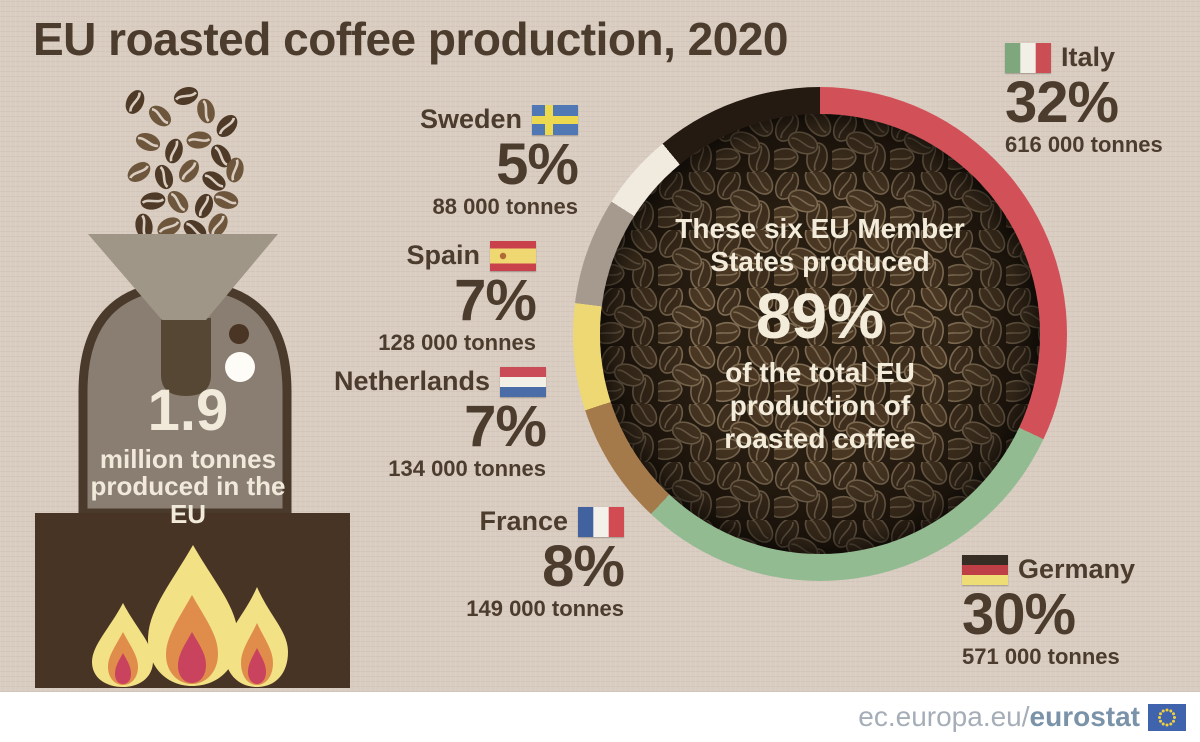  I want to click on country-tonnes: 149 000 tonnes, so click(545, 609).